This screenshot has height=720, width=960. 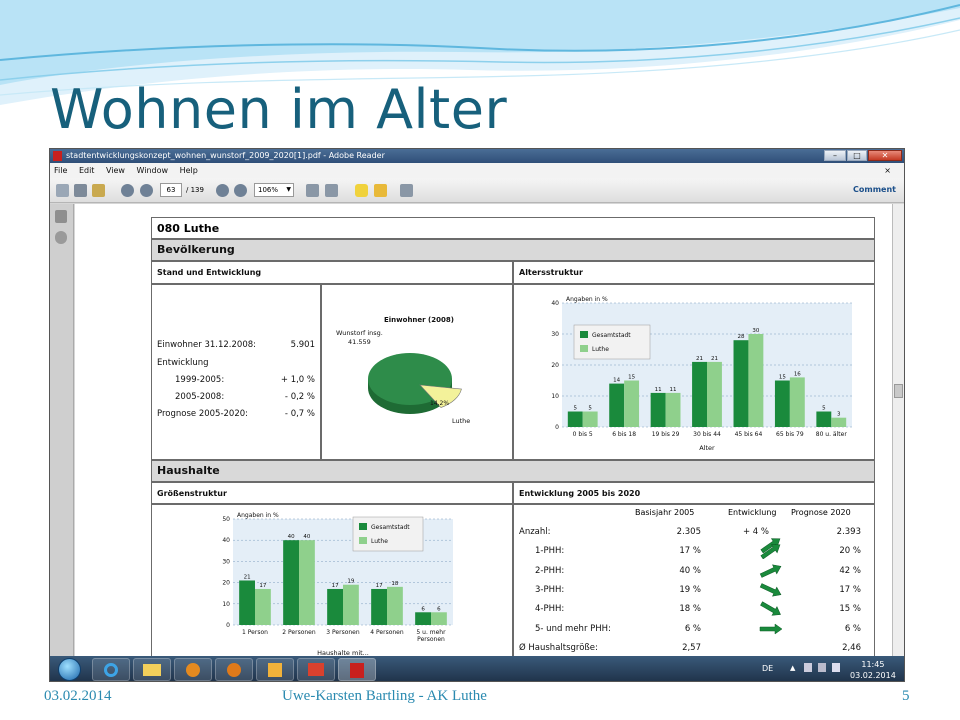 What do you see at coordinates (691, 647) in the screenshot?
I see `row-base-value: 2,57` at bounding box center [691, 647].